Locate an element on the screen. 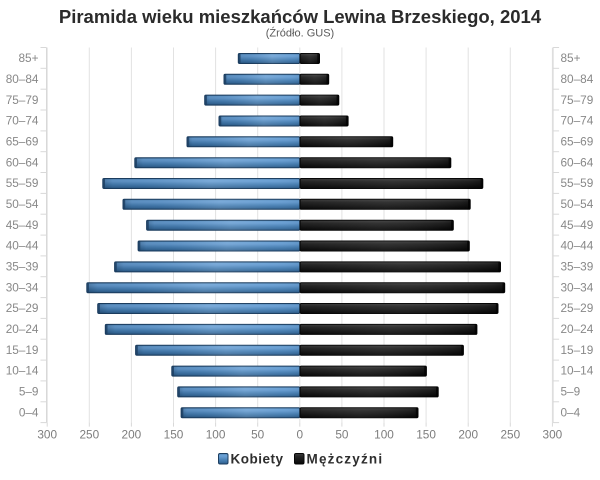  svg-text: Kobiety is located at coordinates (257, 459).